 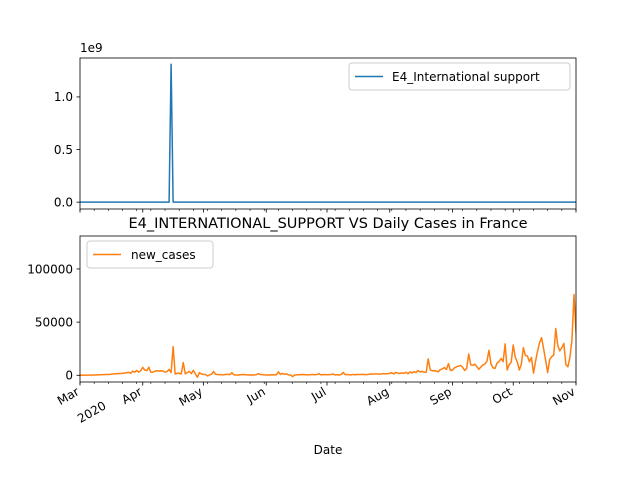 I want to click on bottom-x-axis-label: Date, so click(x=328, y=450).